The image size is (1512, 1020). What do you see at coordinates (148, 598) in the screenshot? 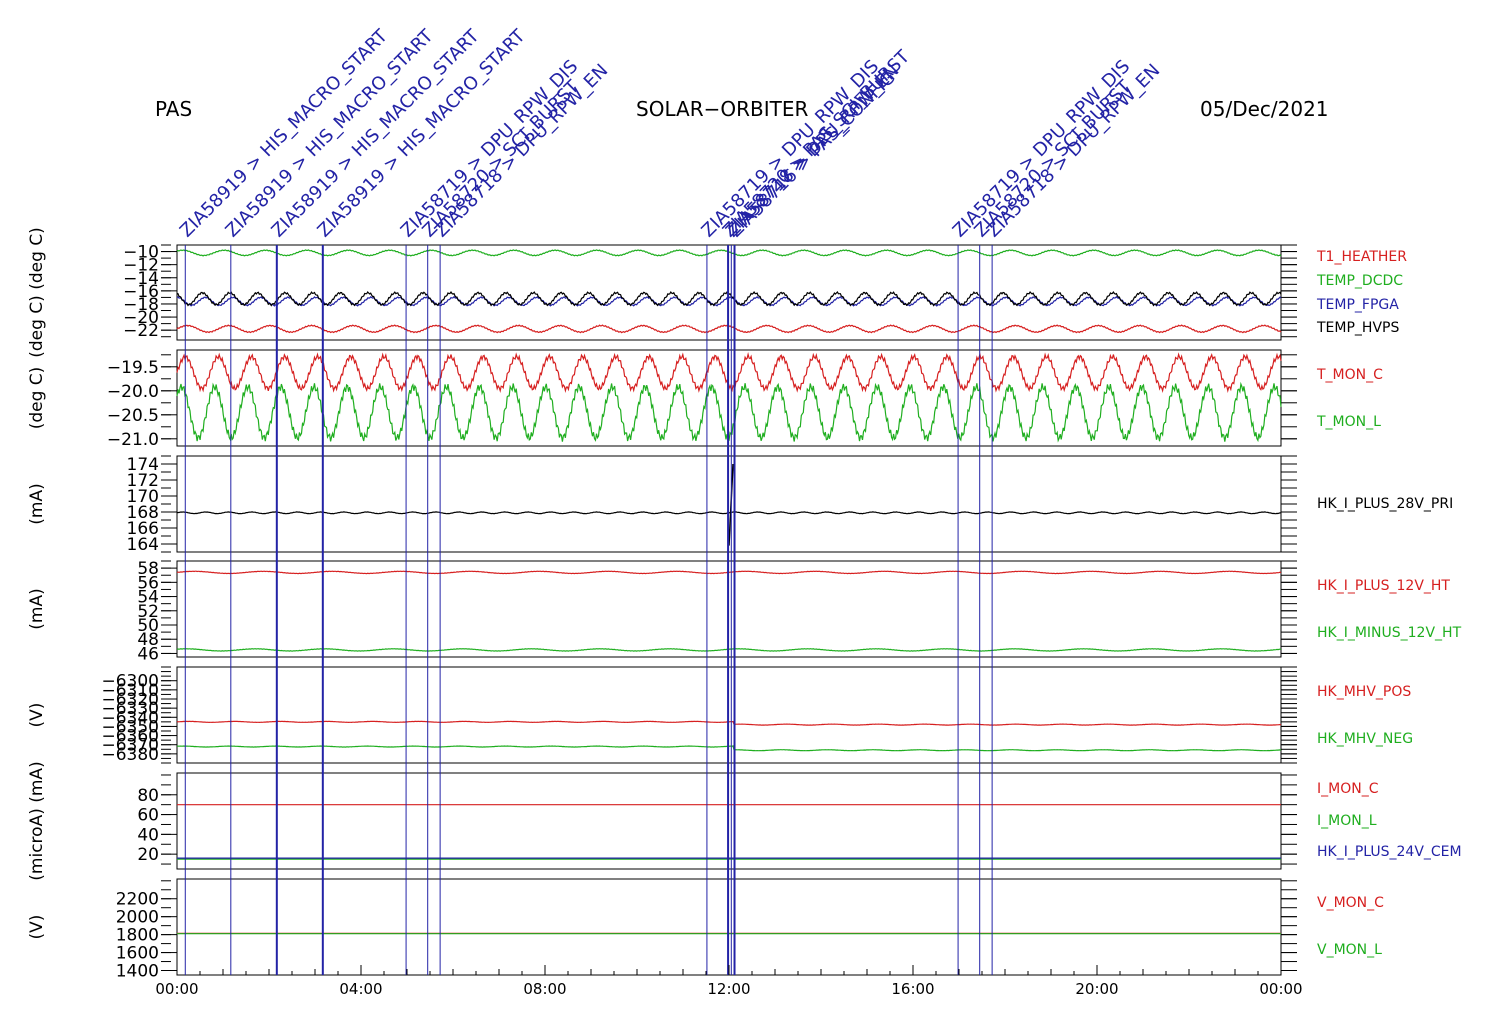
I see `y-tick-label: 54` at bounding box center [148, 598].